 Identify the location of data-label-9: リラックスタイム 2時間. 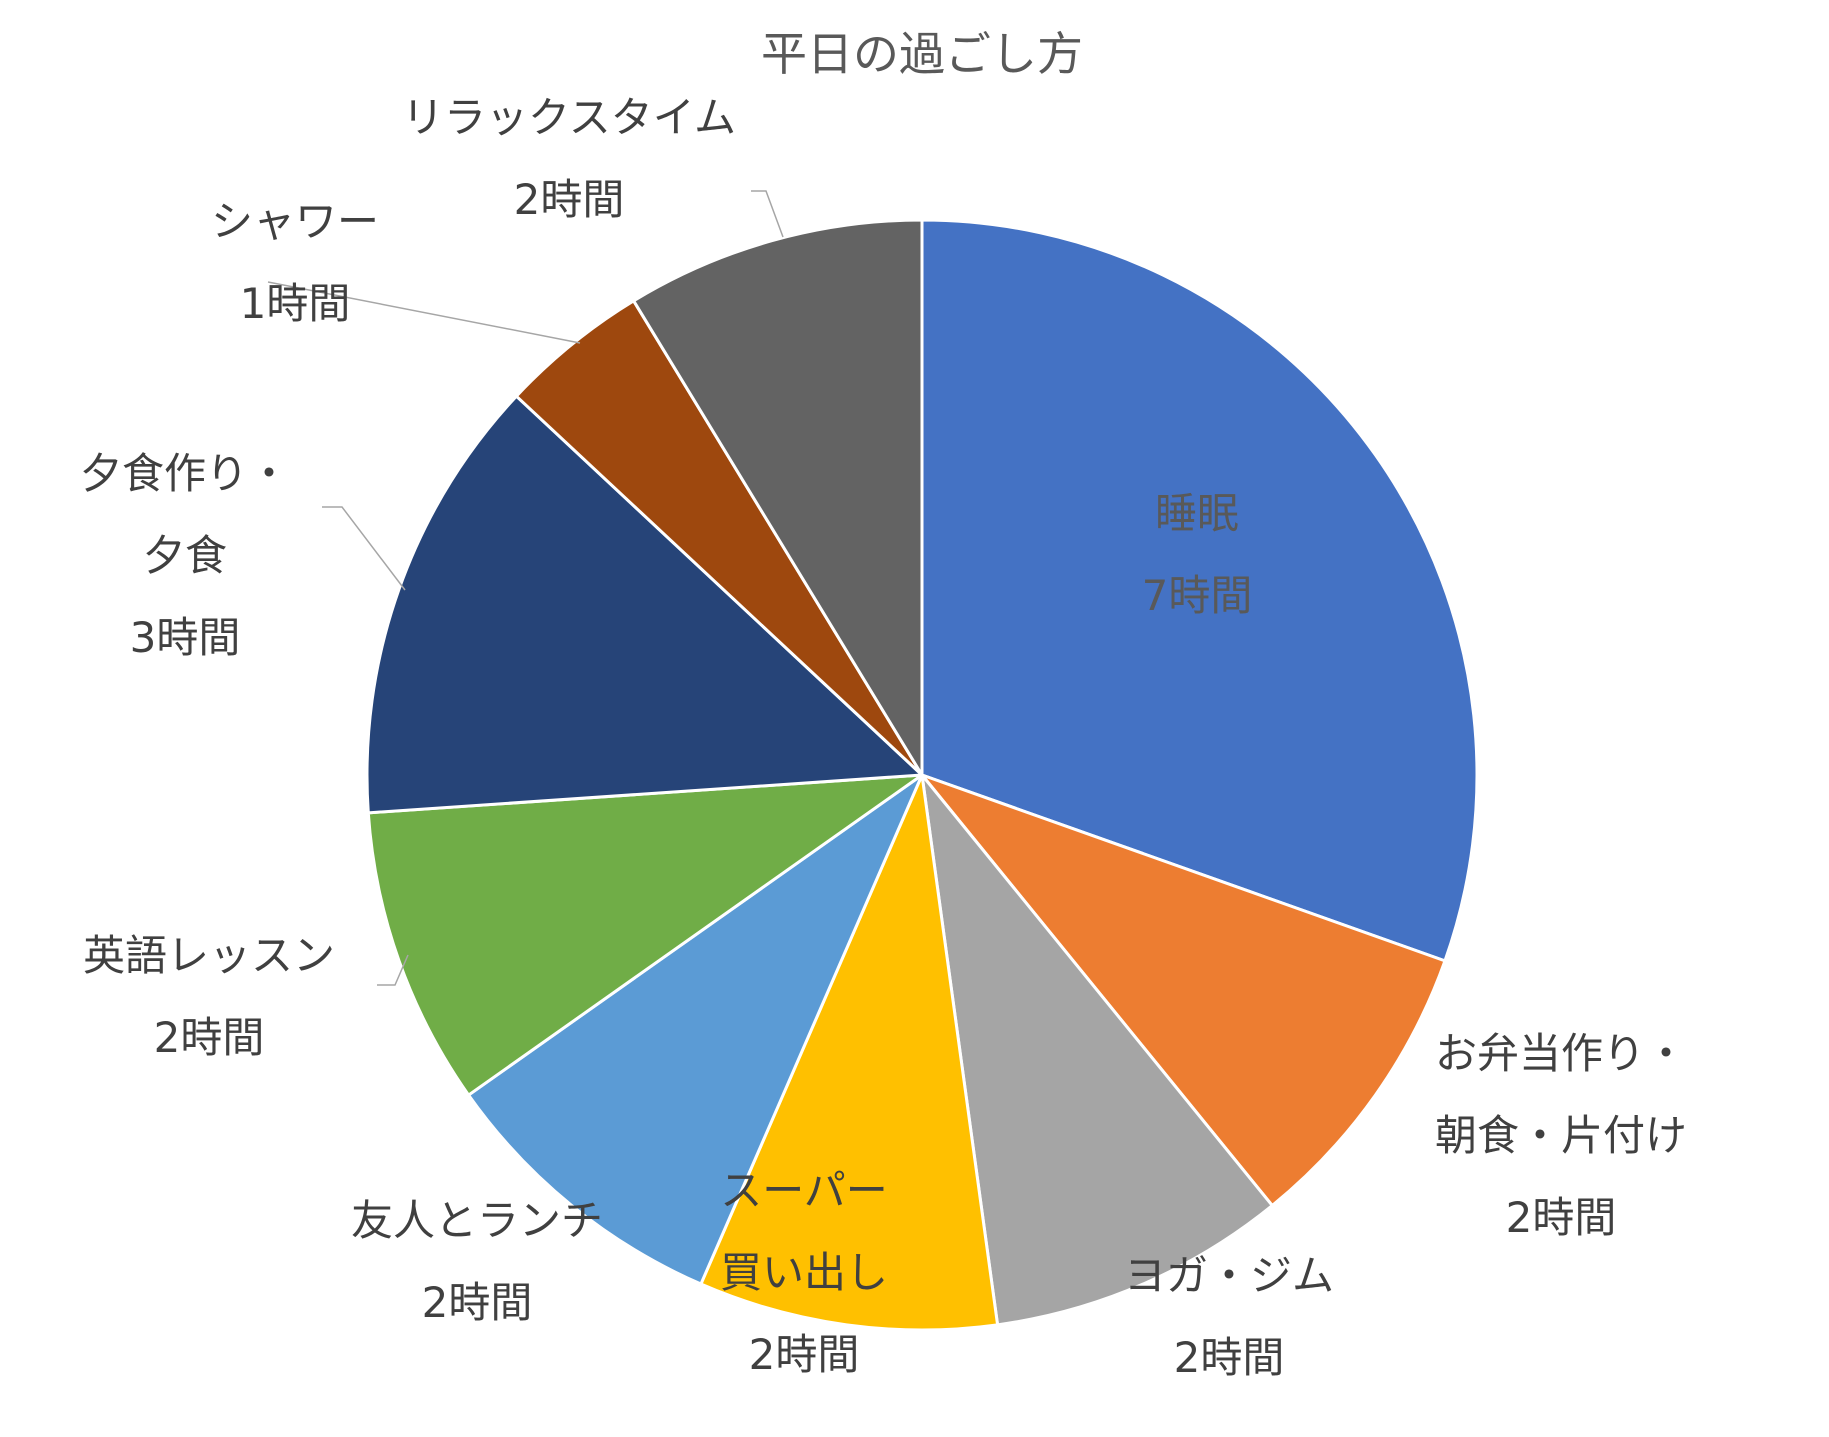
(569, 158).